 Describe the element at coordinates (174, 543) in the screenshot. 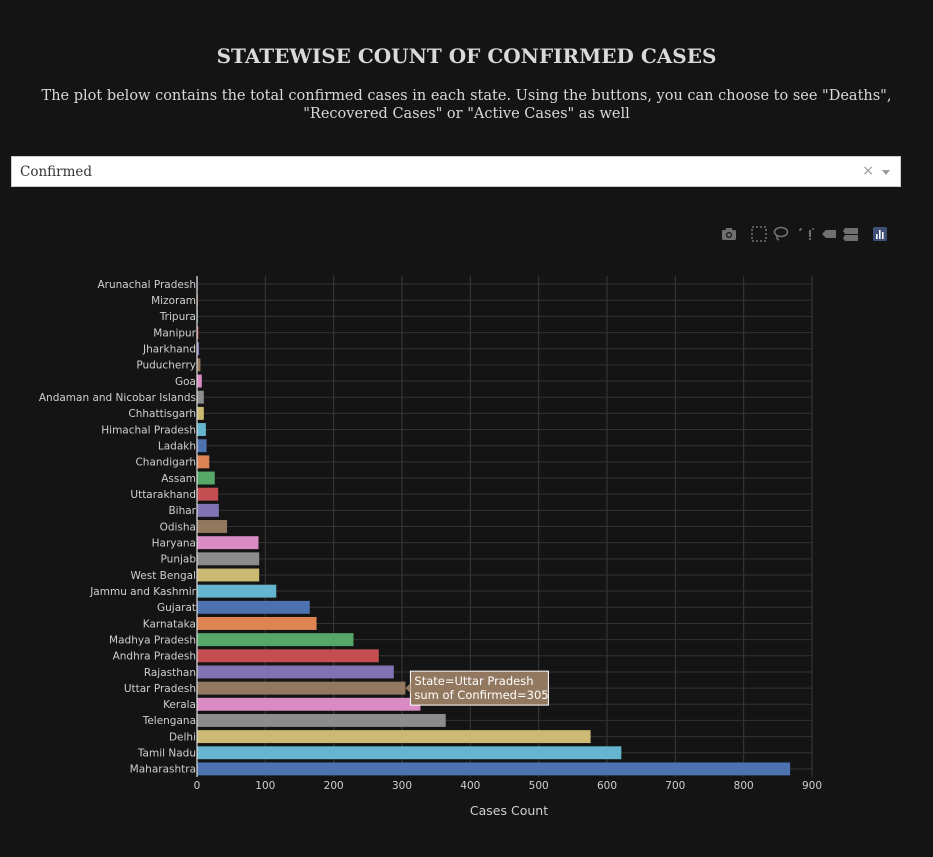

I see `y-tick-label: Haryana` at that location.